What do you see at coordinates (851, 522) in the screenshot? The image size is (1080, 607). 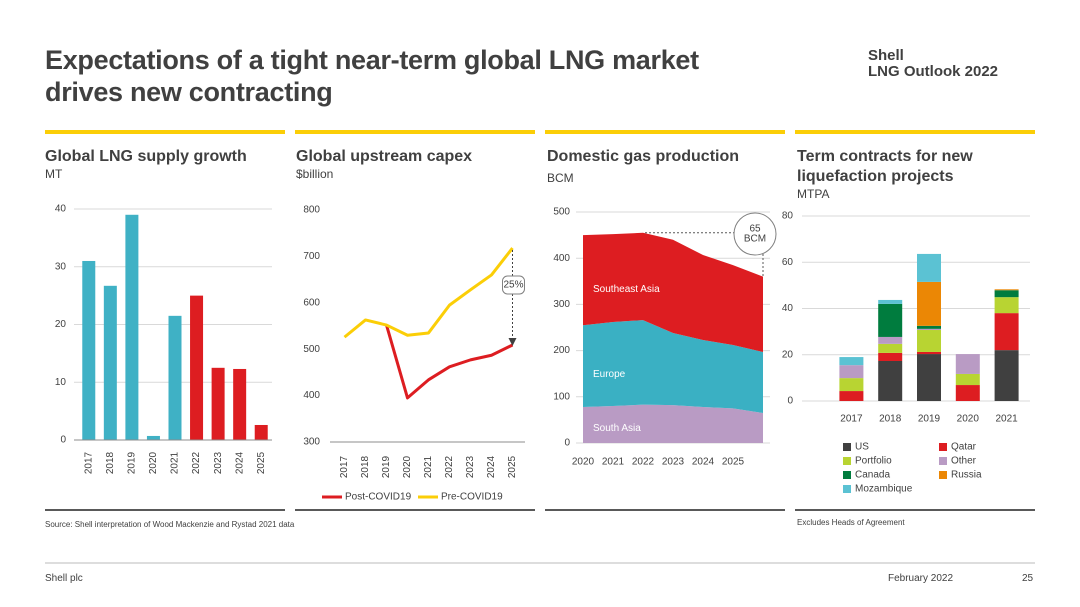 I see `chart-note: Excludes Heads of Agreement` at bounding box center [851, 522].